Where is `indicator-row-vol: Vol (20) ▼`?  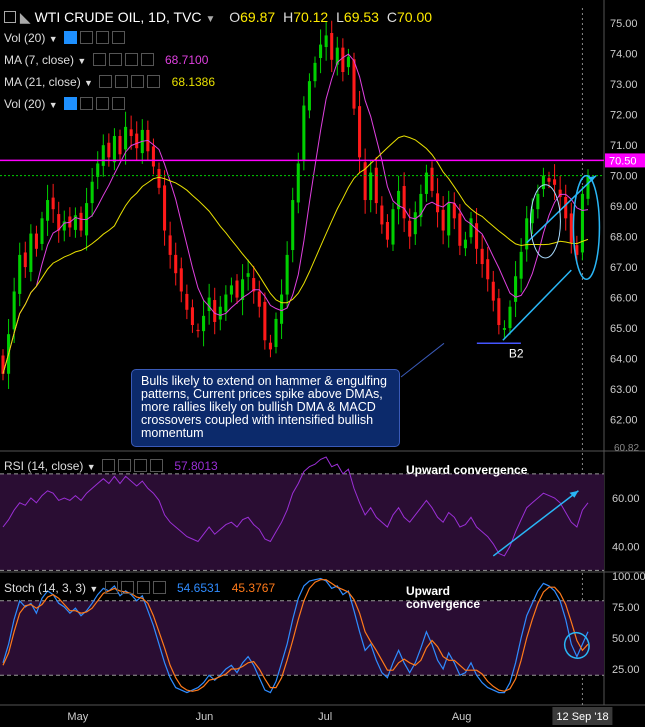
indicator-row-vol: Vol (20) ▼ is located at coordinates (64, 38).